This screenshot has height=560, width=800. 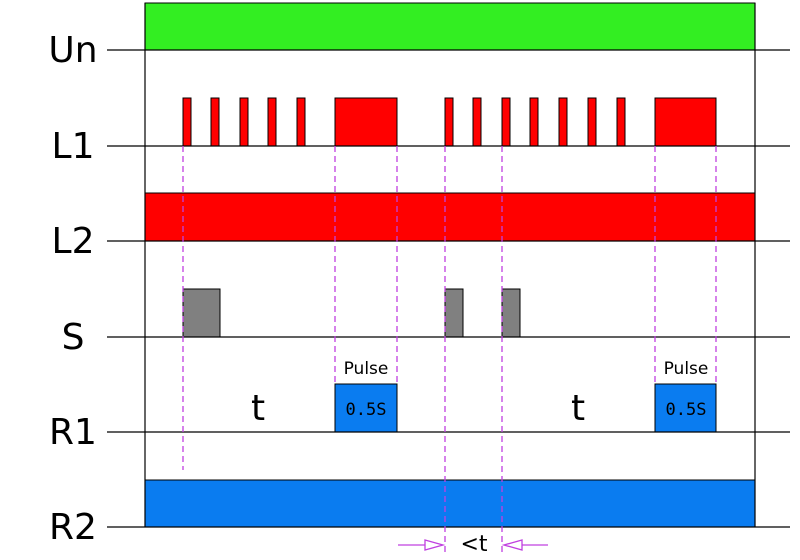 What do you see at coordinates (73, 527) in the screenshot?
I see `row-label: R2` at bounding box center [73, 527].